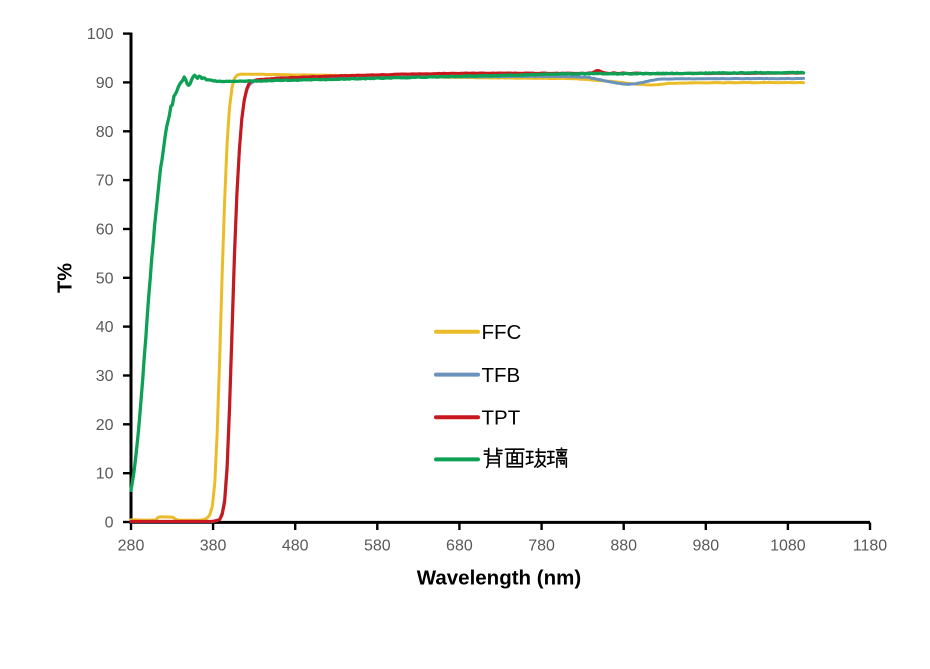  I want to click on svg-text: 80, so click(105, 132).